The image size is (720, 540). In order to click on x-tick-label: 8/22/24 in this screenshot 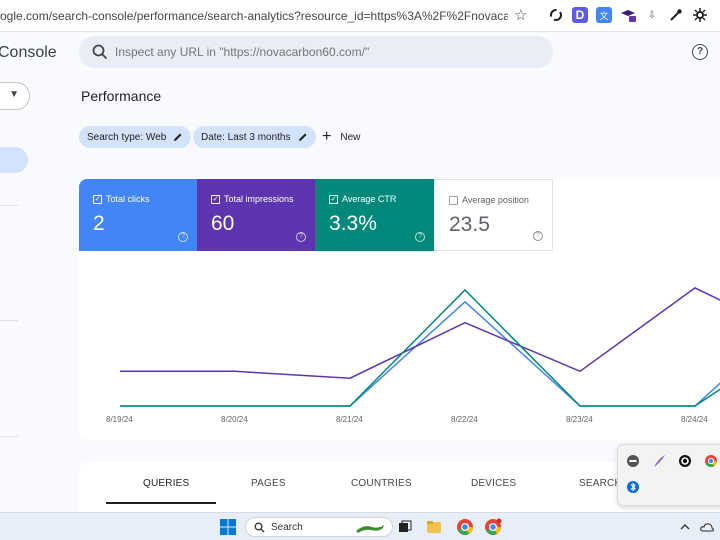, I will do `click(464, 419)`.